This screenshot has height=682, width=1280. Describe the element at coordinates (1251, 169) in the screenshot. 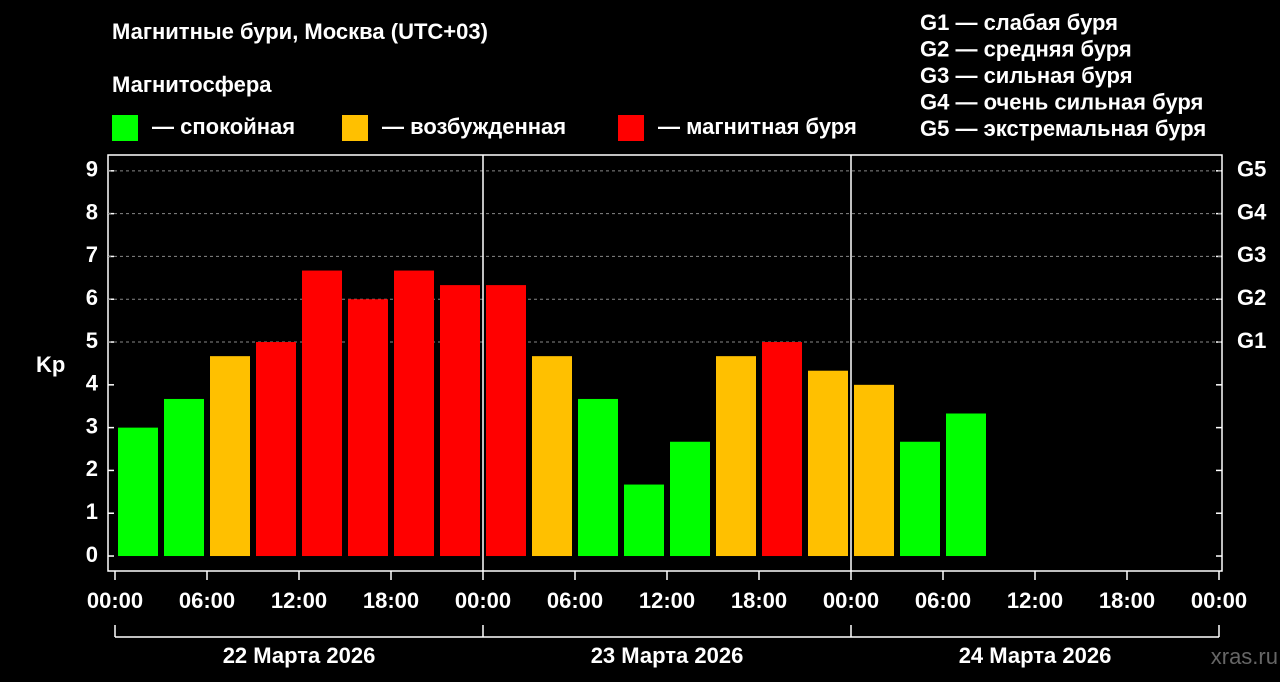

I see `y2-tick-label: G5` at that location.